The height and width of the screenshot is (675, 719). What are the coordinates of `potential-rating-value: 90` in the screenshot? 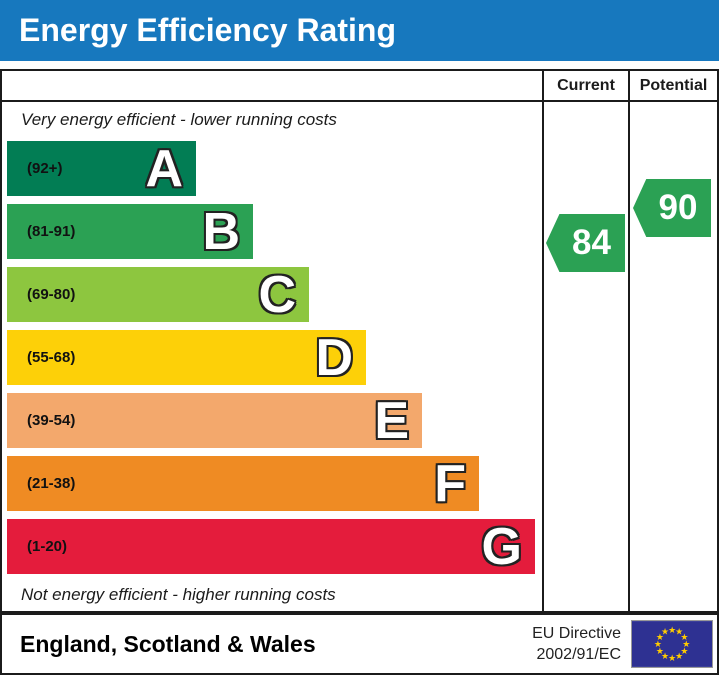 It's located at (678, 207).